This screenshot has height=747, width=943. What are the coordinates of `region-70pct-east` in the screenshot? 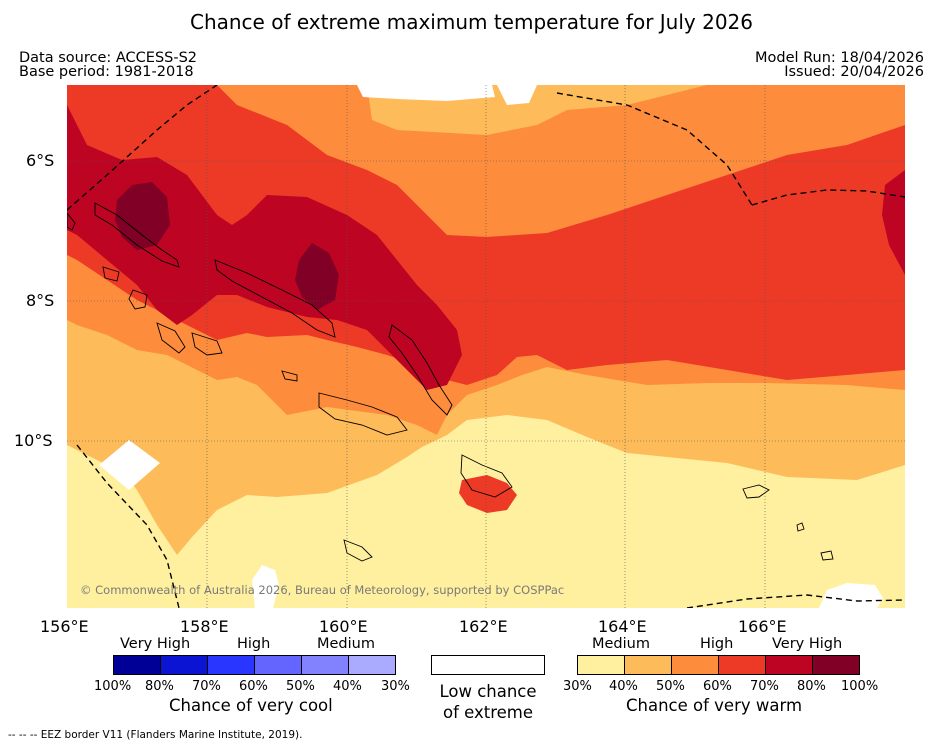 It's located at (893, 222).